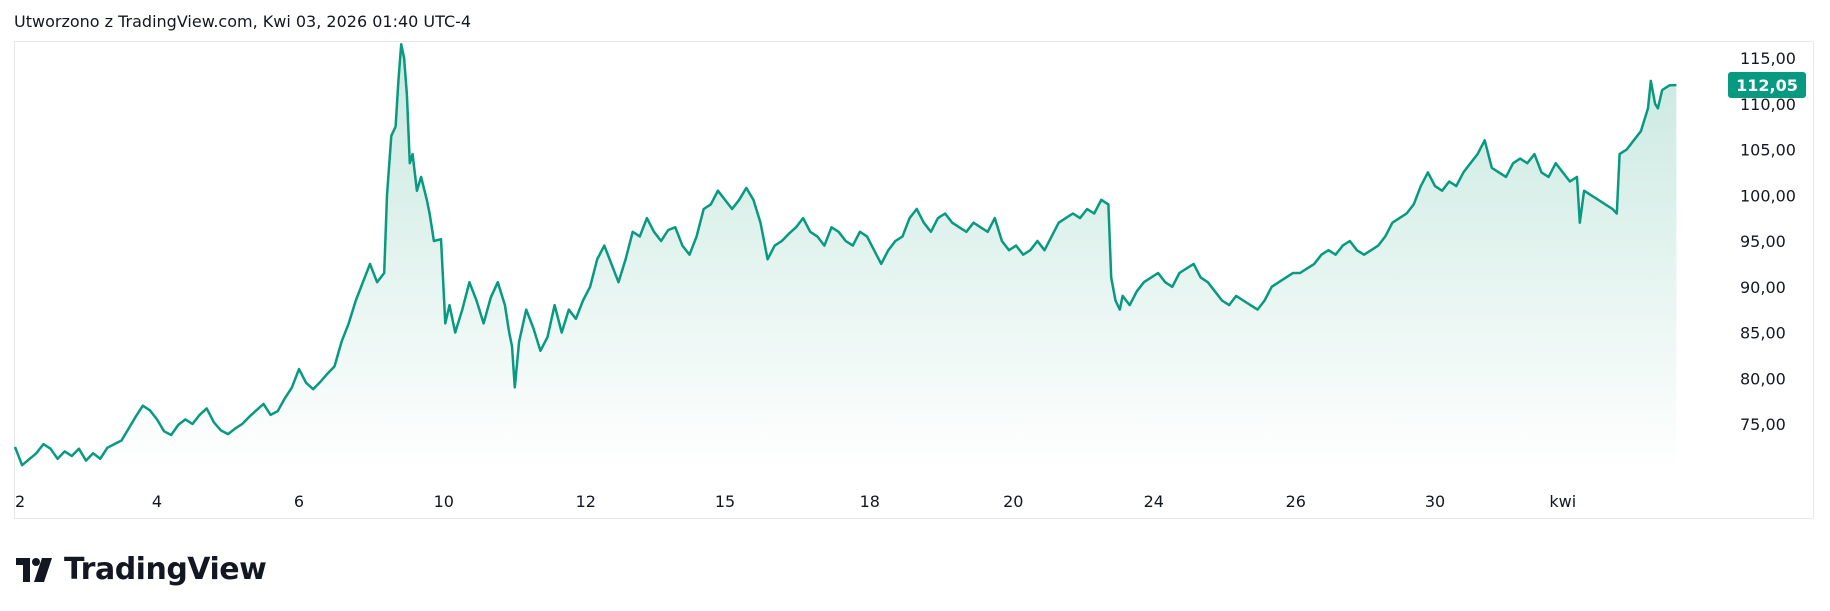 The width and height of the screenshot is (1830, 611). I want to click on x-tick-label: 2, so click(20, 501).